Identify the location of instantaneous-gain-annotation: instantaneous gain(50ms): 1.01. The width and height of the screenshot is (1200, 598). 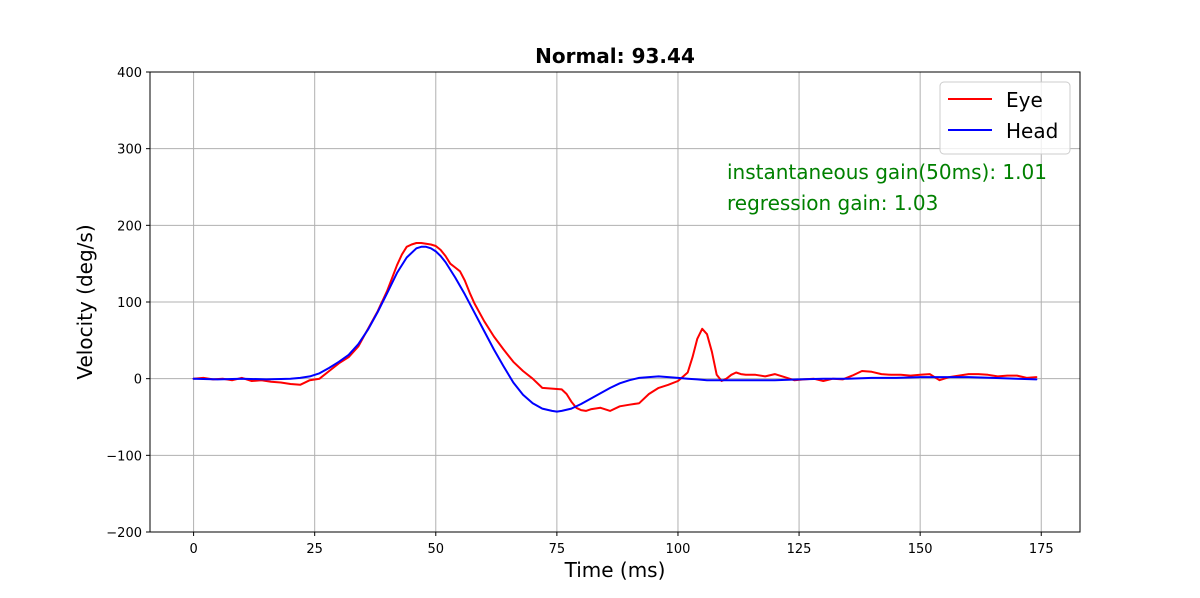
(887, 172).